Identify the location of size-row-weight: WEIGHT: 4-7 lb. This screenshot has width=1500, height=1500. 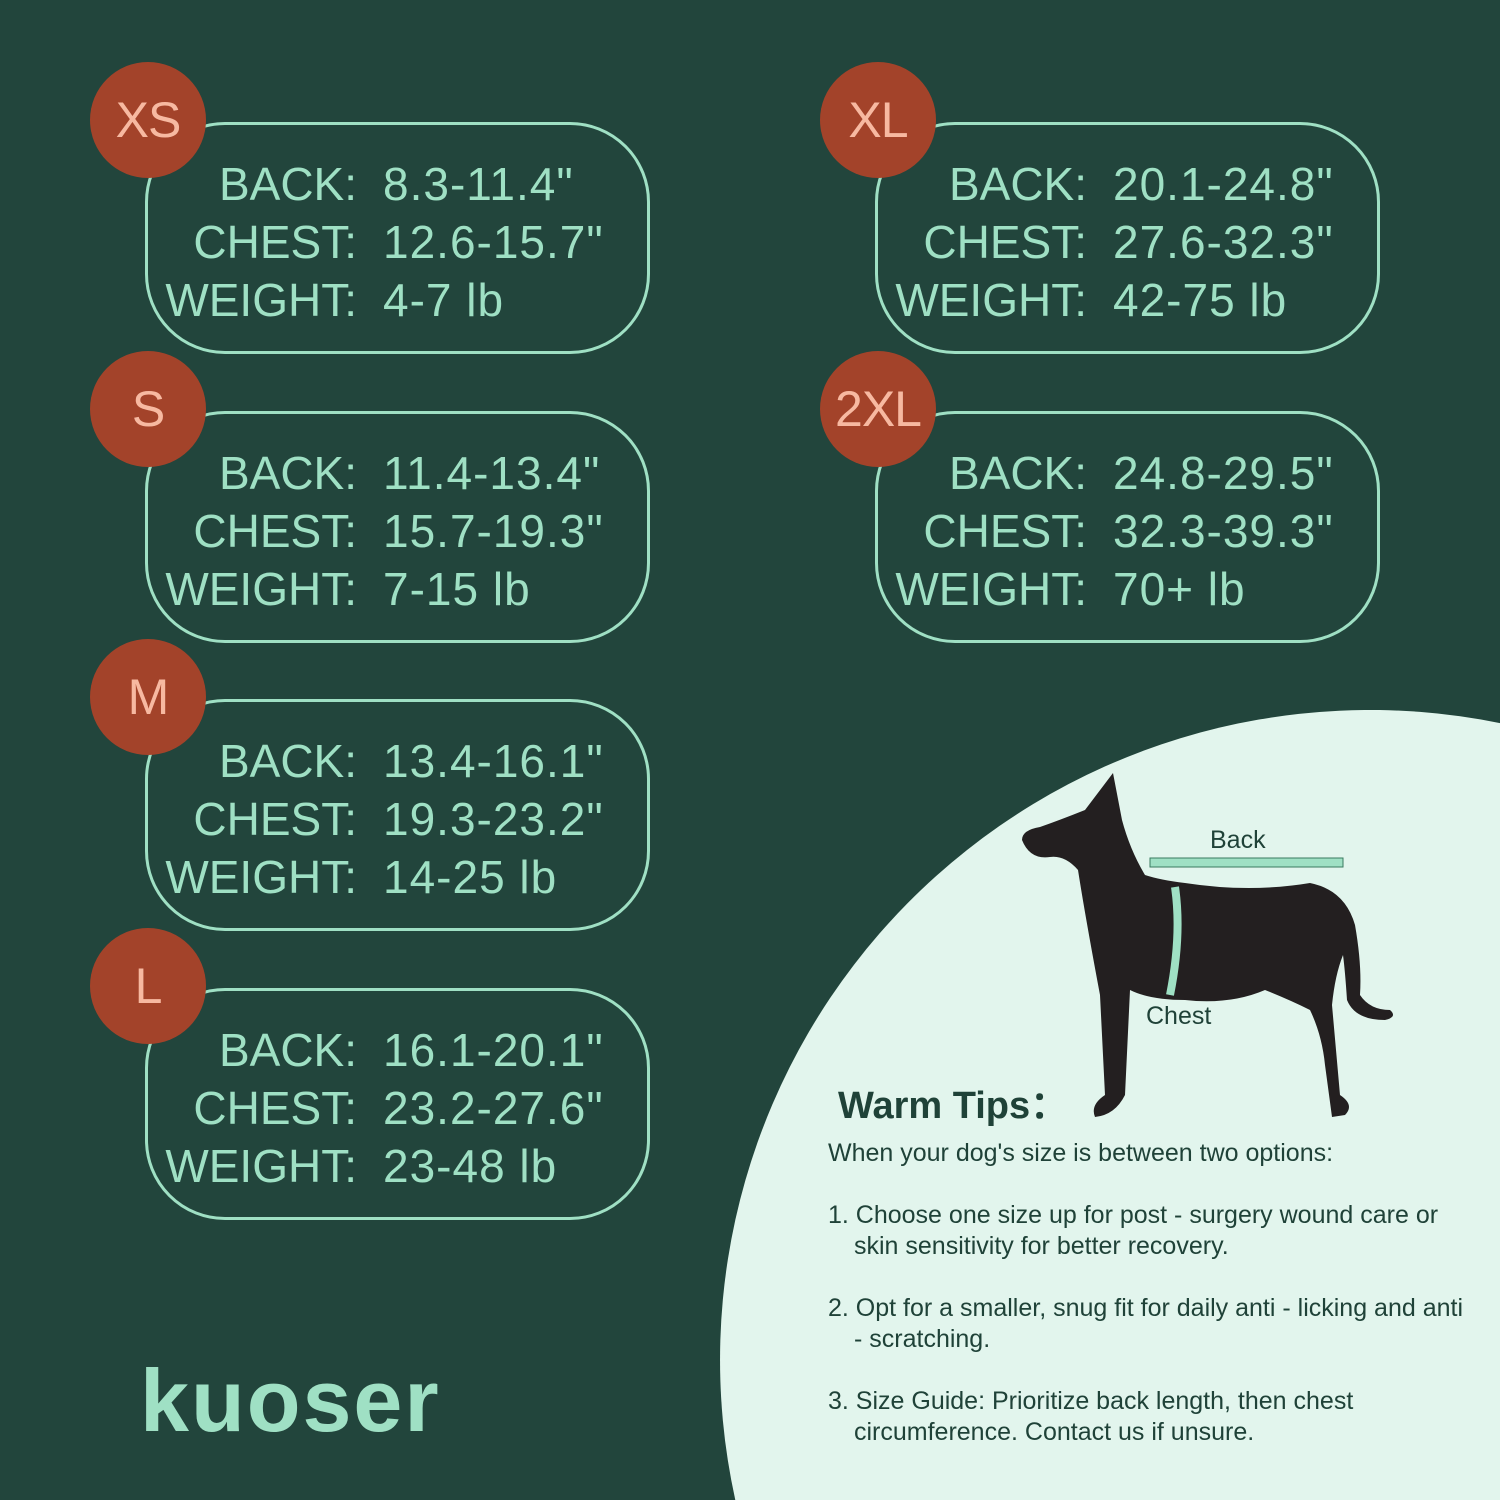
(397, 300).